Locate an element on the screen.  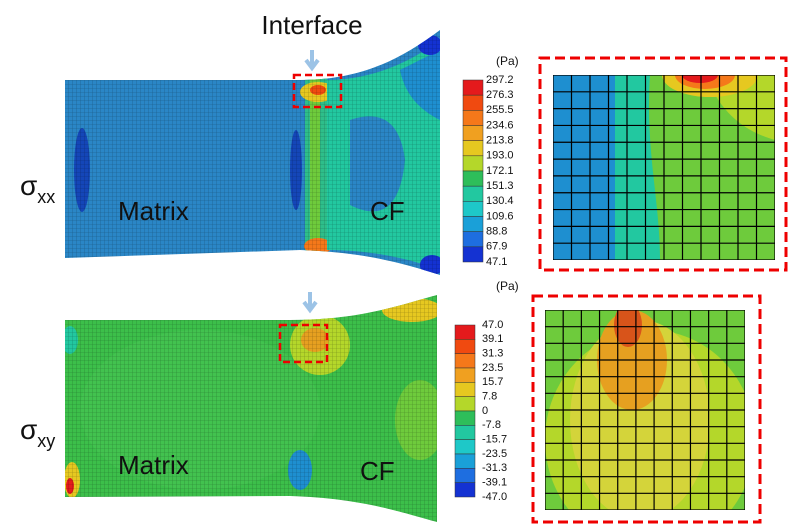
colorbar-label: 67.9 is located at coordinates (496, 247).